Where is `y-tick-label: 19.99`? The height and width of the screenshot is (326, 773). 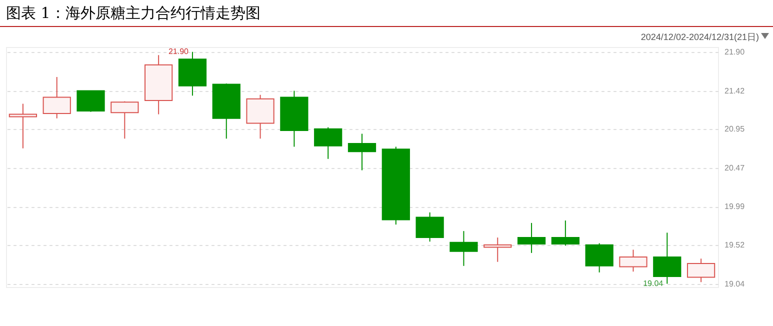 y-tick-label: 19.99 is located at coordinates (735, 207).